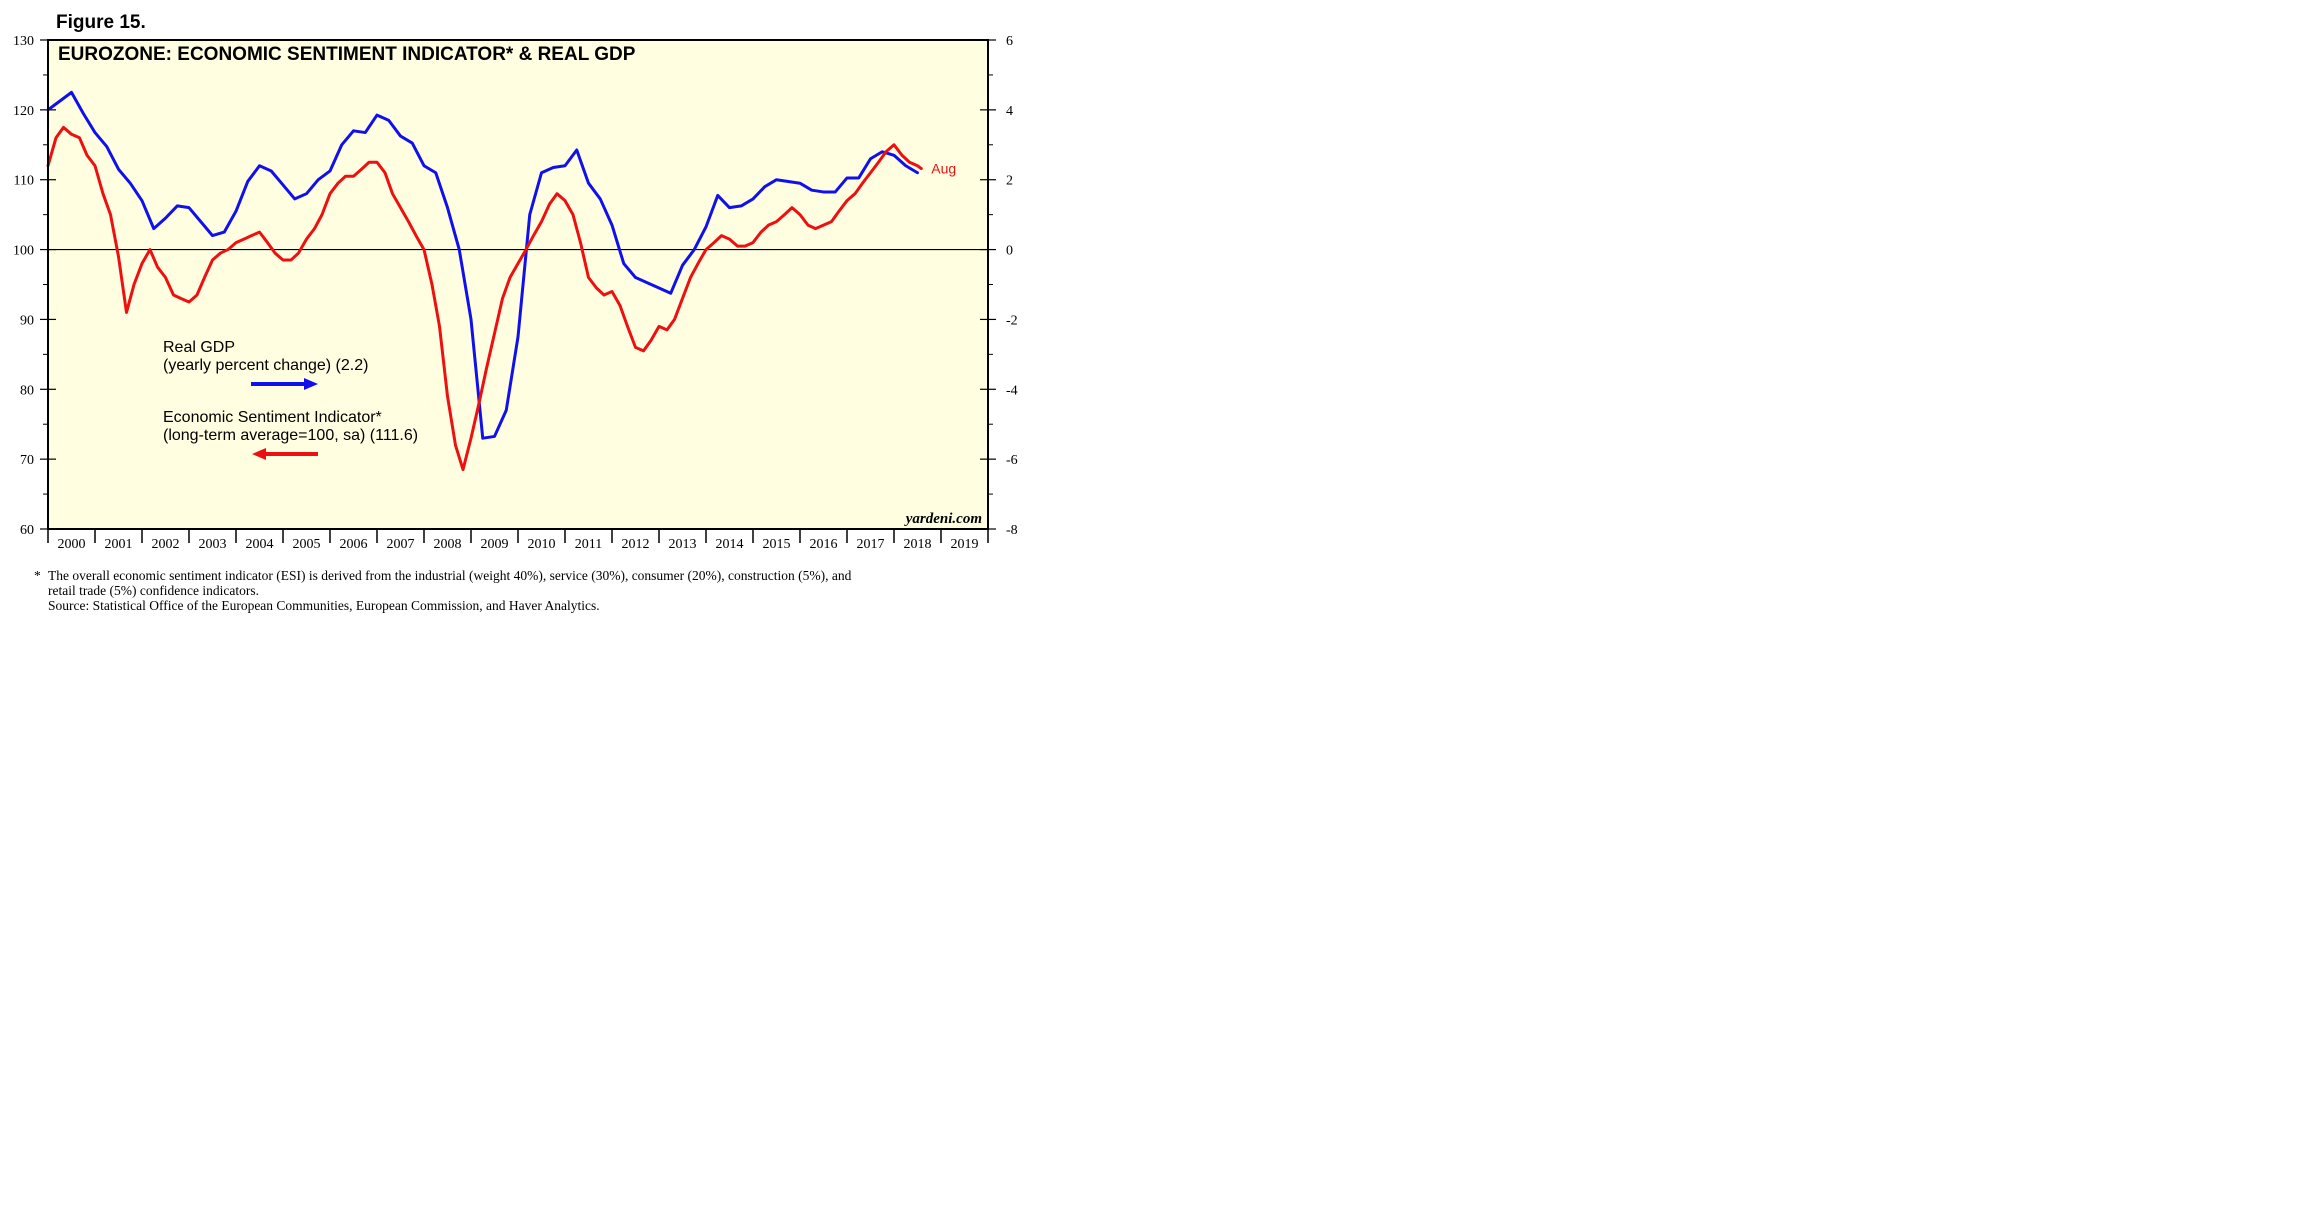 This screenshot has height=1228, width=2304. I want to click on right-tick-label: 2, so click(1009, 181).